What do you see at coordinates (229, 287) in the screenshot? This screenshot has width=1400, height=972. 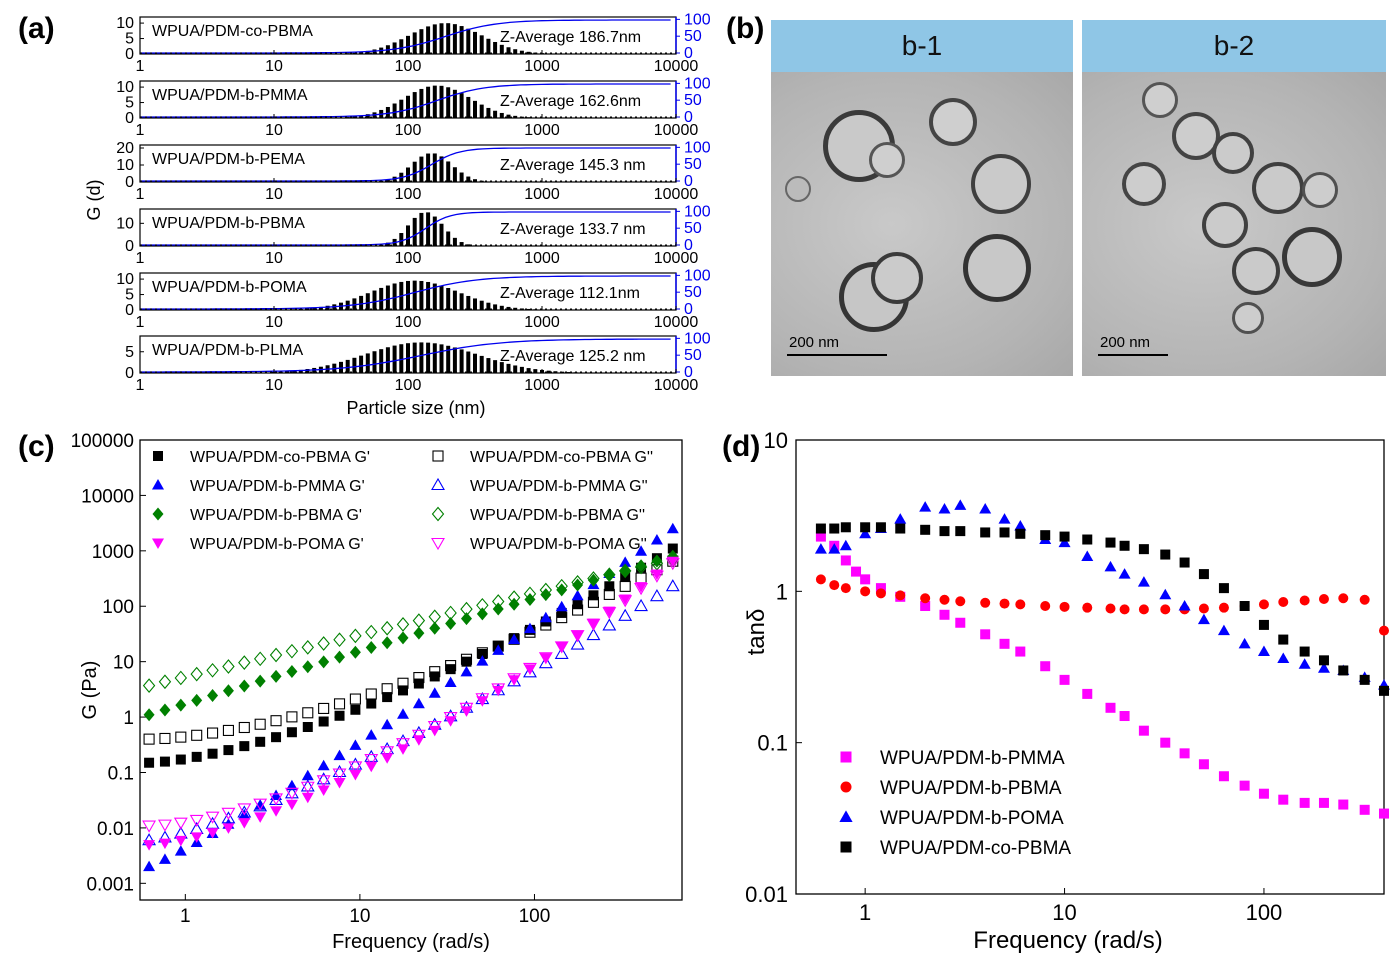 I see `sample-label: WPUA/PDM-b-POMA` at bounding box center [229, 287].